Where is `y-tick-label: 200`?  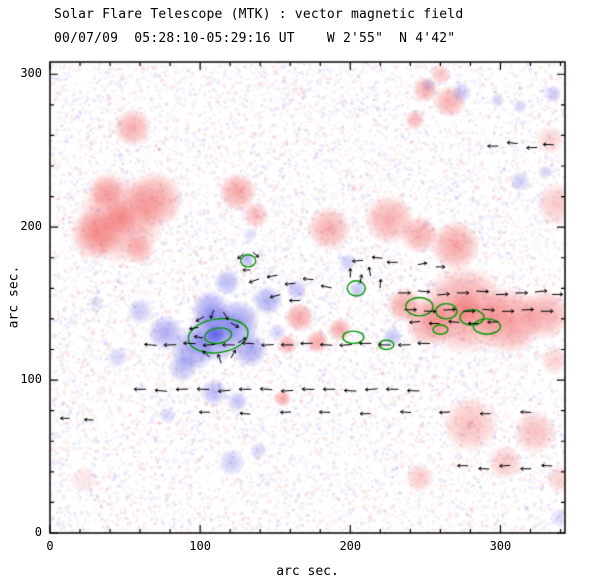 y-tick-label: 200 is located at coordinates (31, 226).